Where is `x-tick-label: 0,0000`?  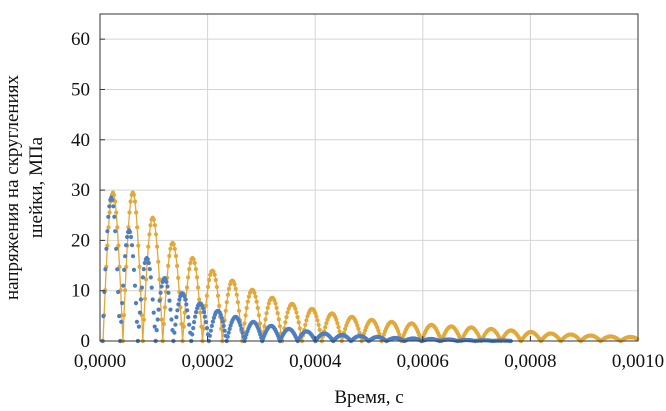 x-tick-label: 0,0000 is located at coordinates (100, 361).